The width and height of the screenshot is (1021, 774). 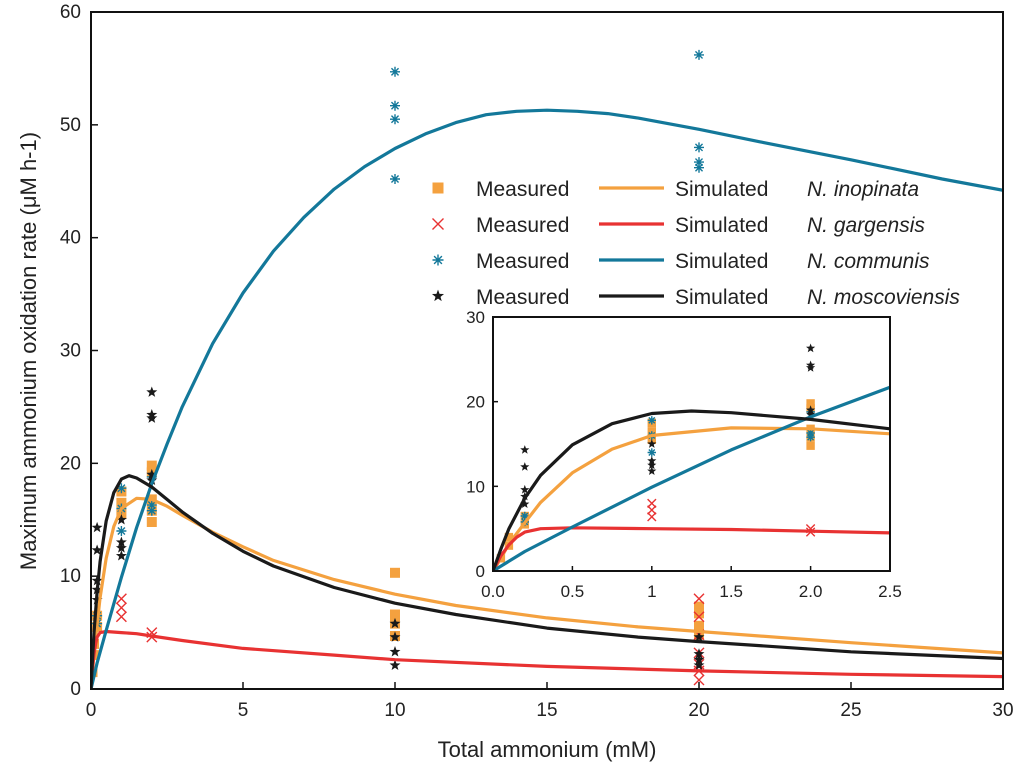 What do you see at coordinates (698, 710) in the screenshot?
I see `x-tick-label: 20` at bounding box center [698, 710].